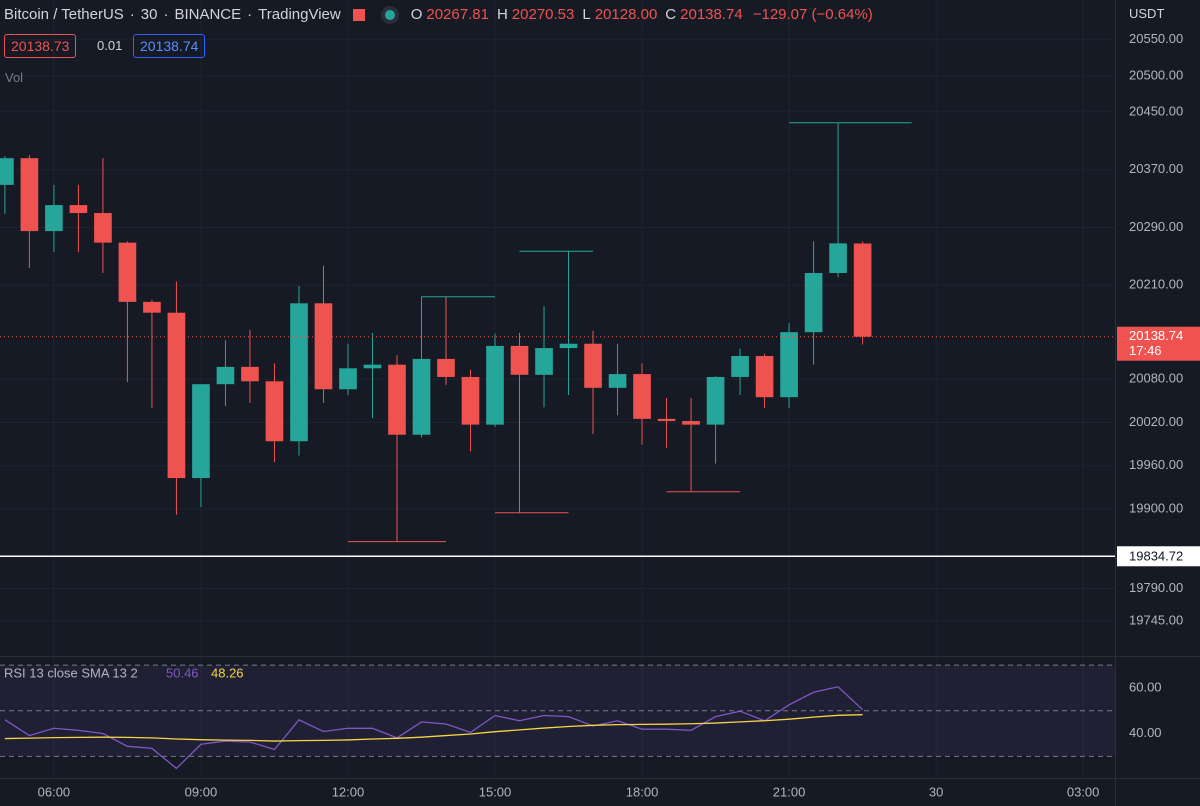  I want to click on y-tick-label: 20020.00, so click(1156, 421).